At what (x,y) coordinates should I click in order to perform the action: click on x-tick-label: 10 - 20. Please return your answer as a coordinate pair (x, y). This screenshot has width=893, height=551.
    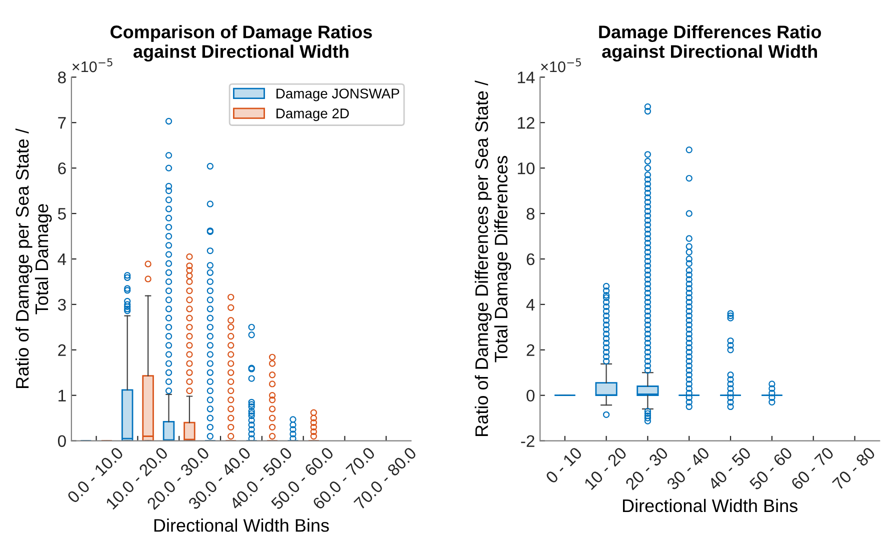
    Looking at the image, I should click on (606, 468).